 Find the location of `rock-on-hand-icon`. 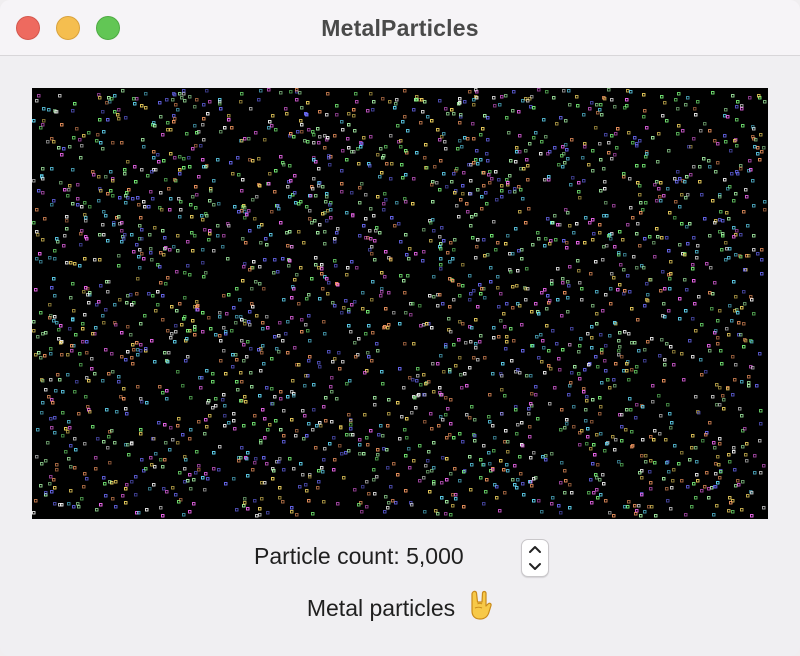

rock-on-hand-icon is located at coordinates (480, 608).